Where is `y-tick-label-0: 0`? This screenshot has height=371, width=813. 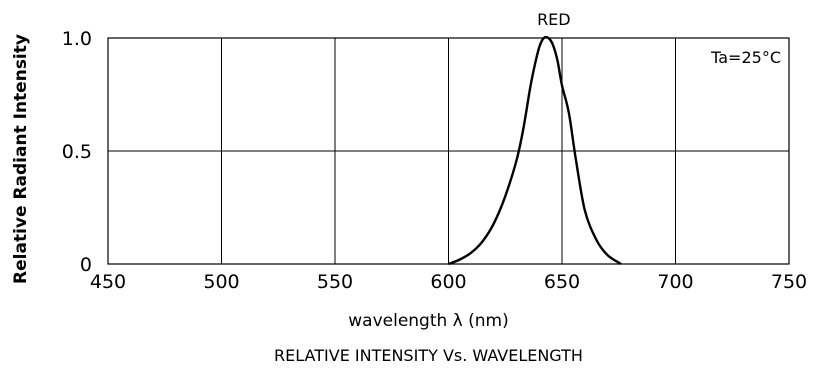
y-tick-label-0: 0 is located at coordinates (86, 265).